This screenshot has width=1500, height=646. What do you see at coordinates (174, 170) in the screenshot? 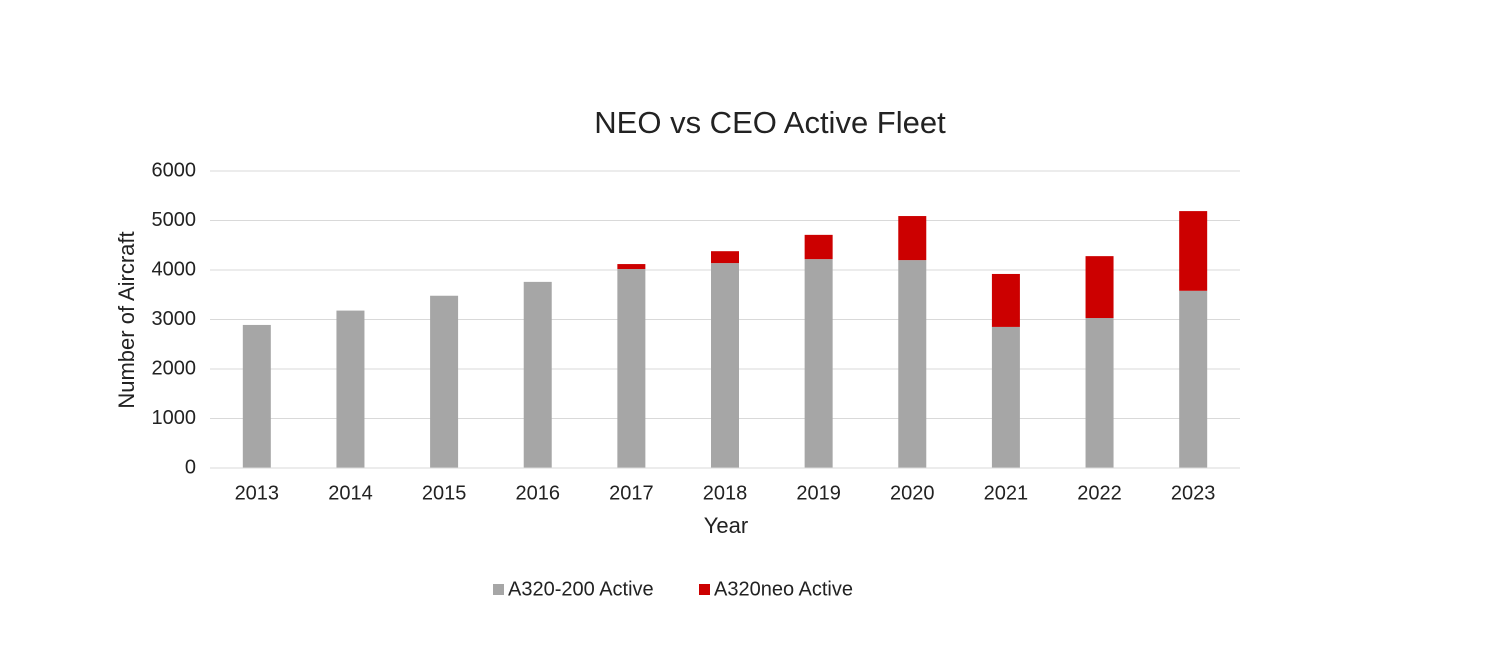
I see `y-tick-label: 6000` at bounding box center [174, 170].